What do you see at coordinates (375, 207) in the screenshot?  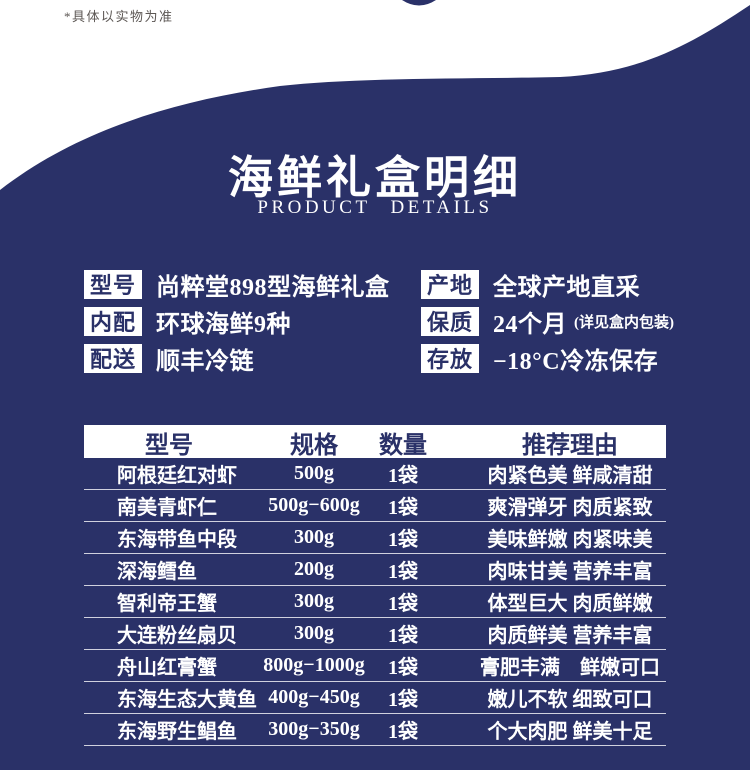 I see `page-subtitle: PRODUCT DETAILS` at bounding box center [375, 207].